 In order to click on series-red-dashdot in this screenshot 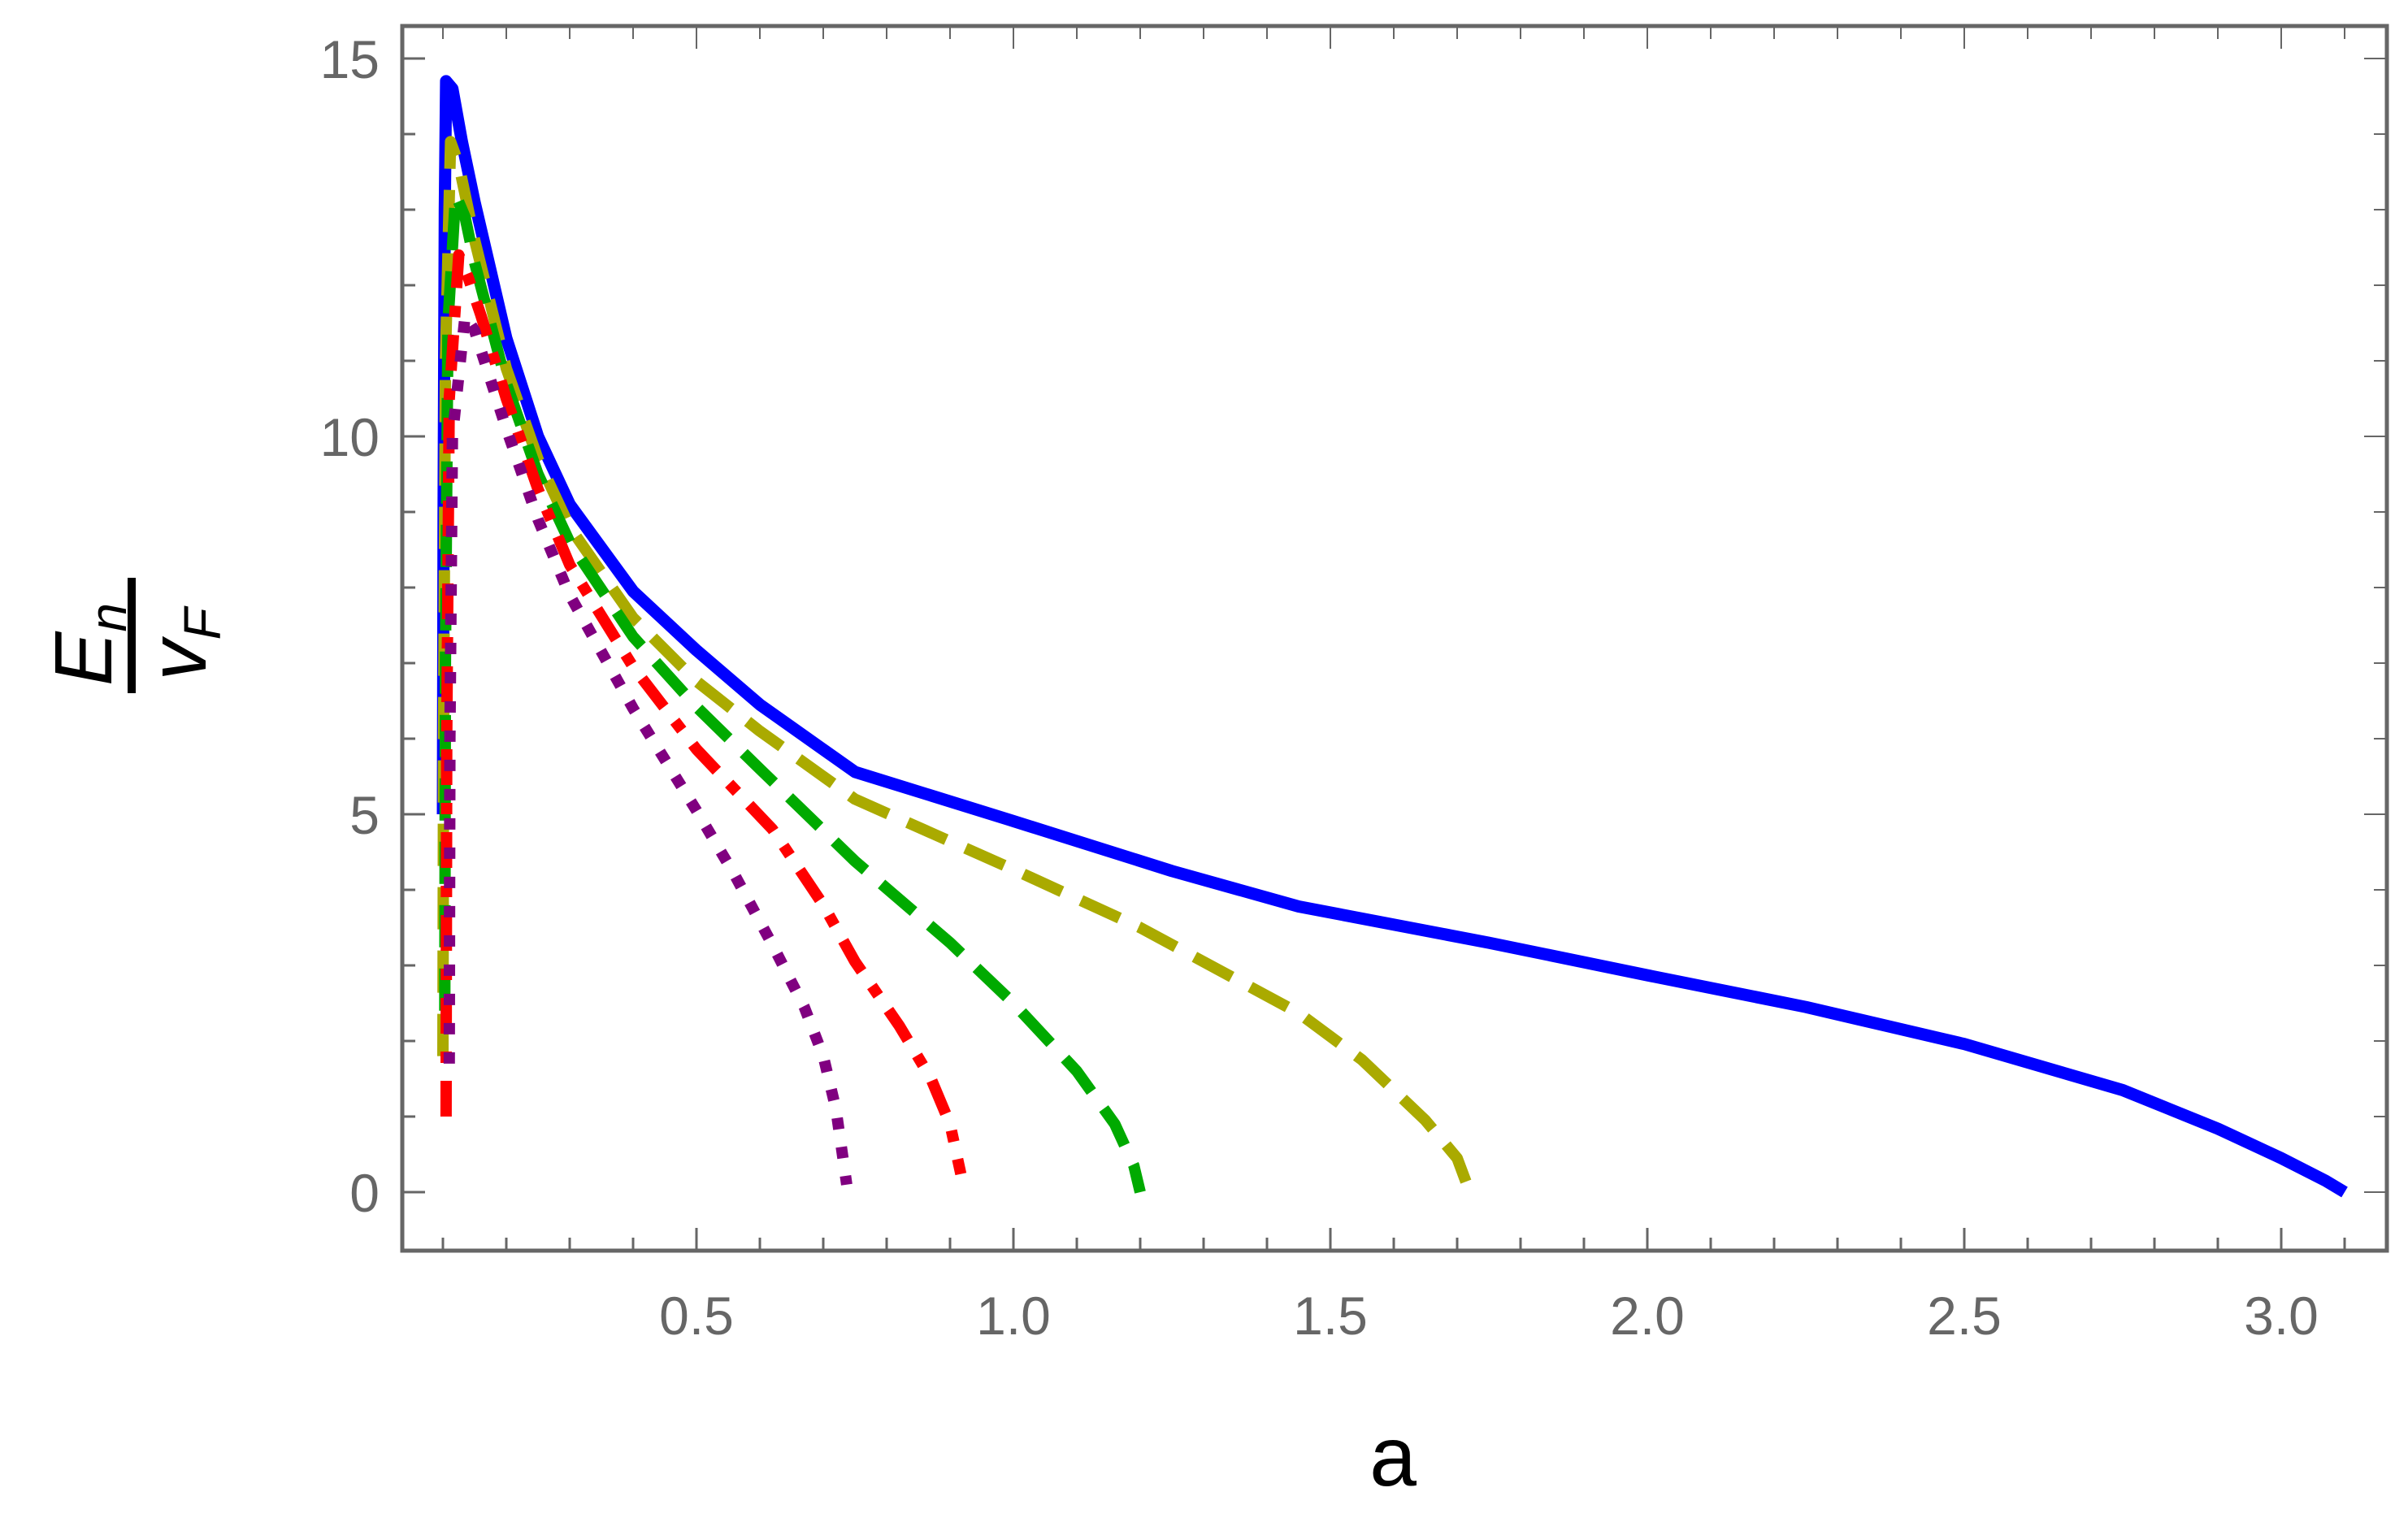, I will do `click(703, 712)`.